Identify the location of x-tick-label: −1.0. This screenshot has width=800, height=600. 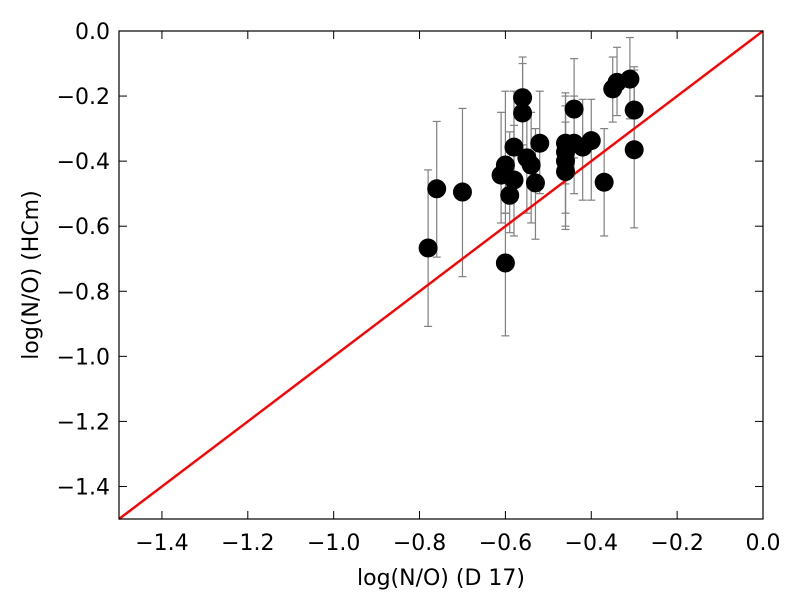
(333, 543).